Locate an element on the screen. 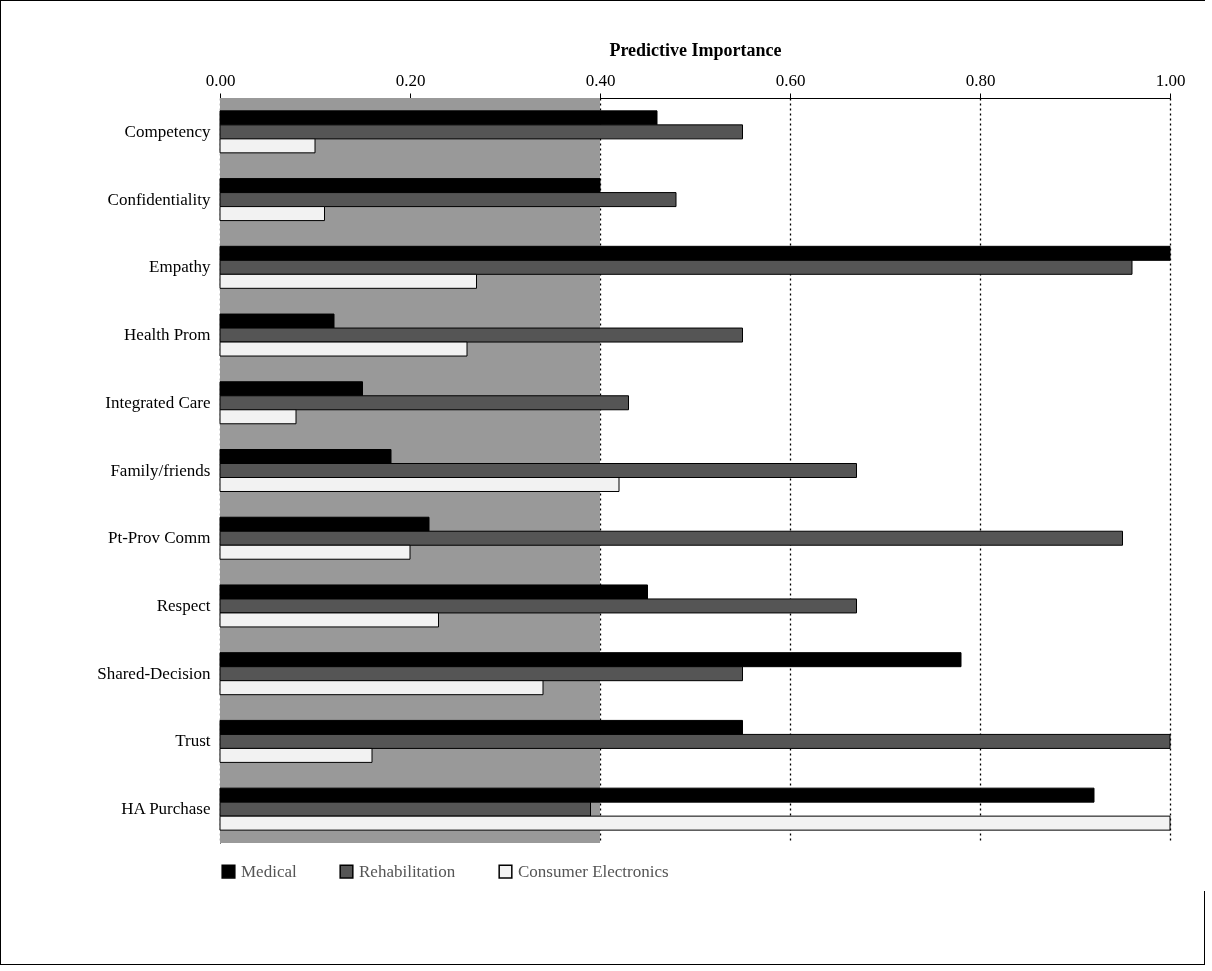  y-tick-label: Trust is located at coordinates (193, 741).